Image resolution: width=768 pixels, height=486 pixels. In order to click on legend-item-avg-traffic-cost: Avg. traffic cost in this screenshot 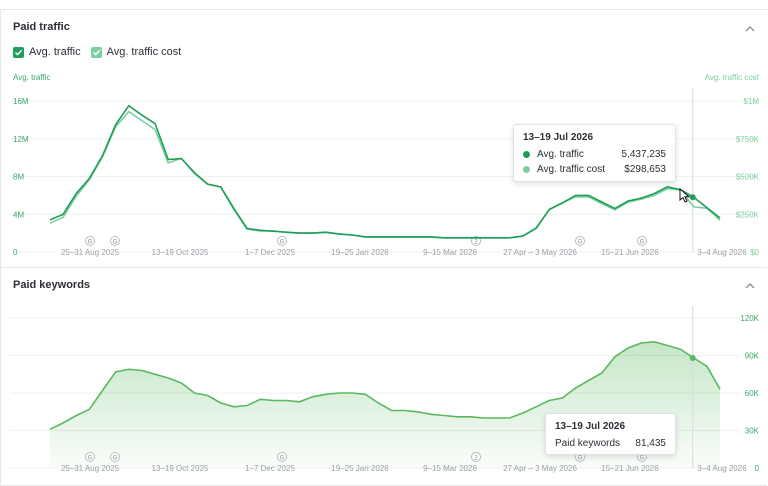, I will do `click(136, 52)`.